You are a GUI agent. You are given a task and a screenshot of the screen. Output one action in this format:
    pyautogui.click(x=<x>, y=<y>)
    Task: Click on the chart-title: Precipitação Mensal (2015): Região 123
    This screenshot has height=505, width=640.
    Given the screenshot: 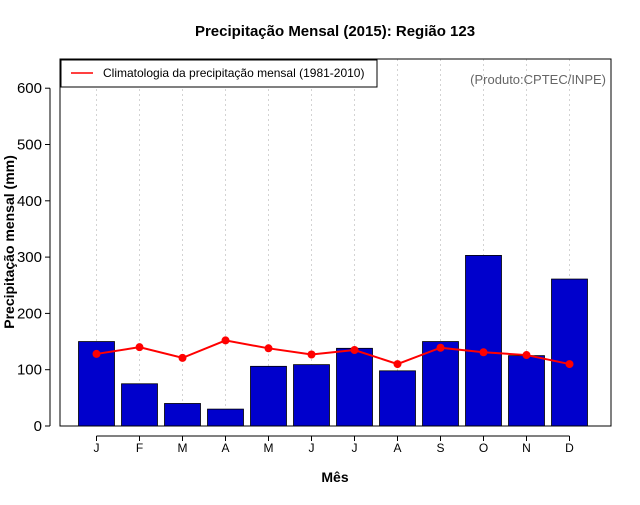 What is the action you would take?
    pyautogui.click(x=335, y=31)
    